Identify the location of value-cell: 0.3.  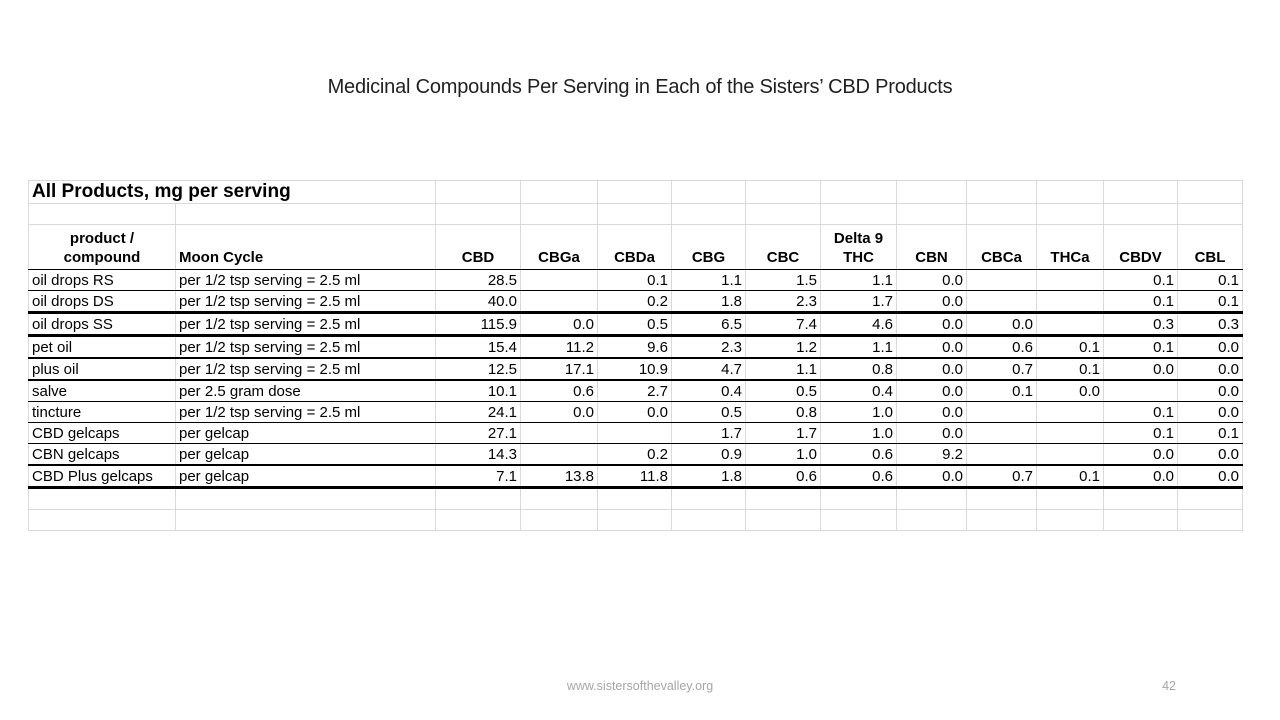
(1141, 324).